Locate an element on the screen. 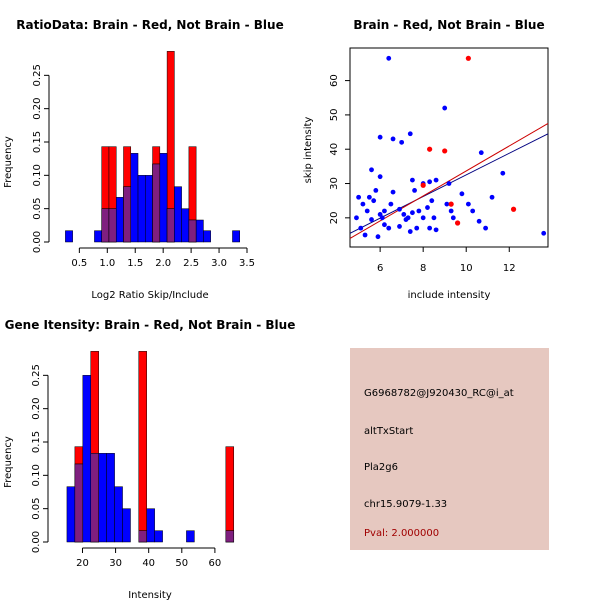 This screenshot has width=600, height=604. intensity-histogram-x-tick-label: 20 is located at coordinates (82, 563).